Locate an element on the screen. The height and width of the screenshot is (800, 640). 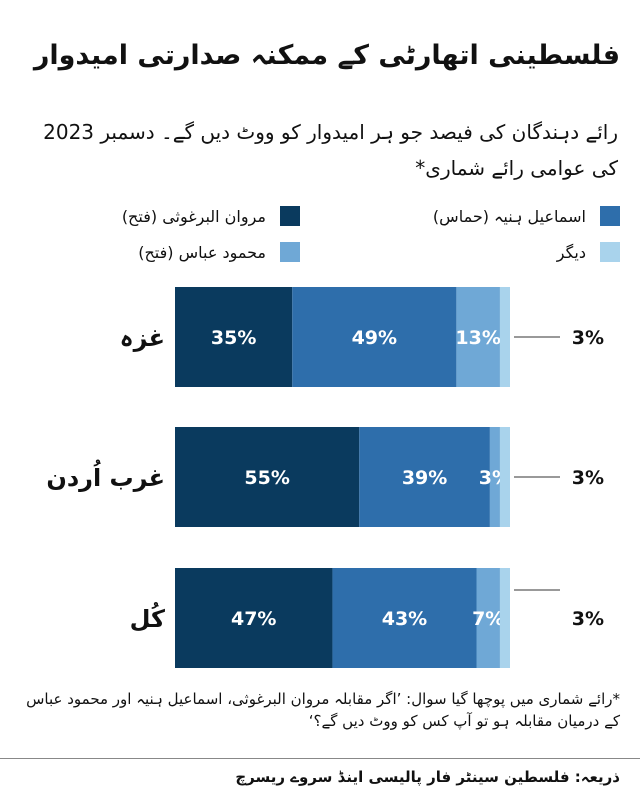
legend-label-barghouti: مروان البرغوثی (فتح) is located at coordinates (193, 216).